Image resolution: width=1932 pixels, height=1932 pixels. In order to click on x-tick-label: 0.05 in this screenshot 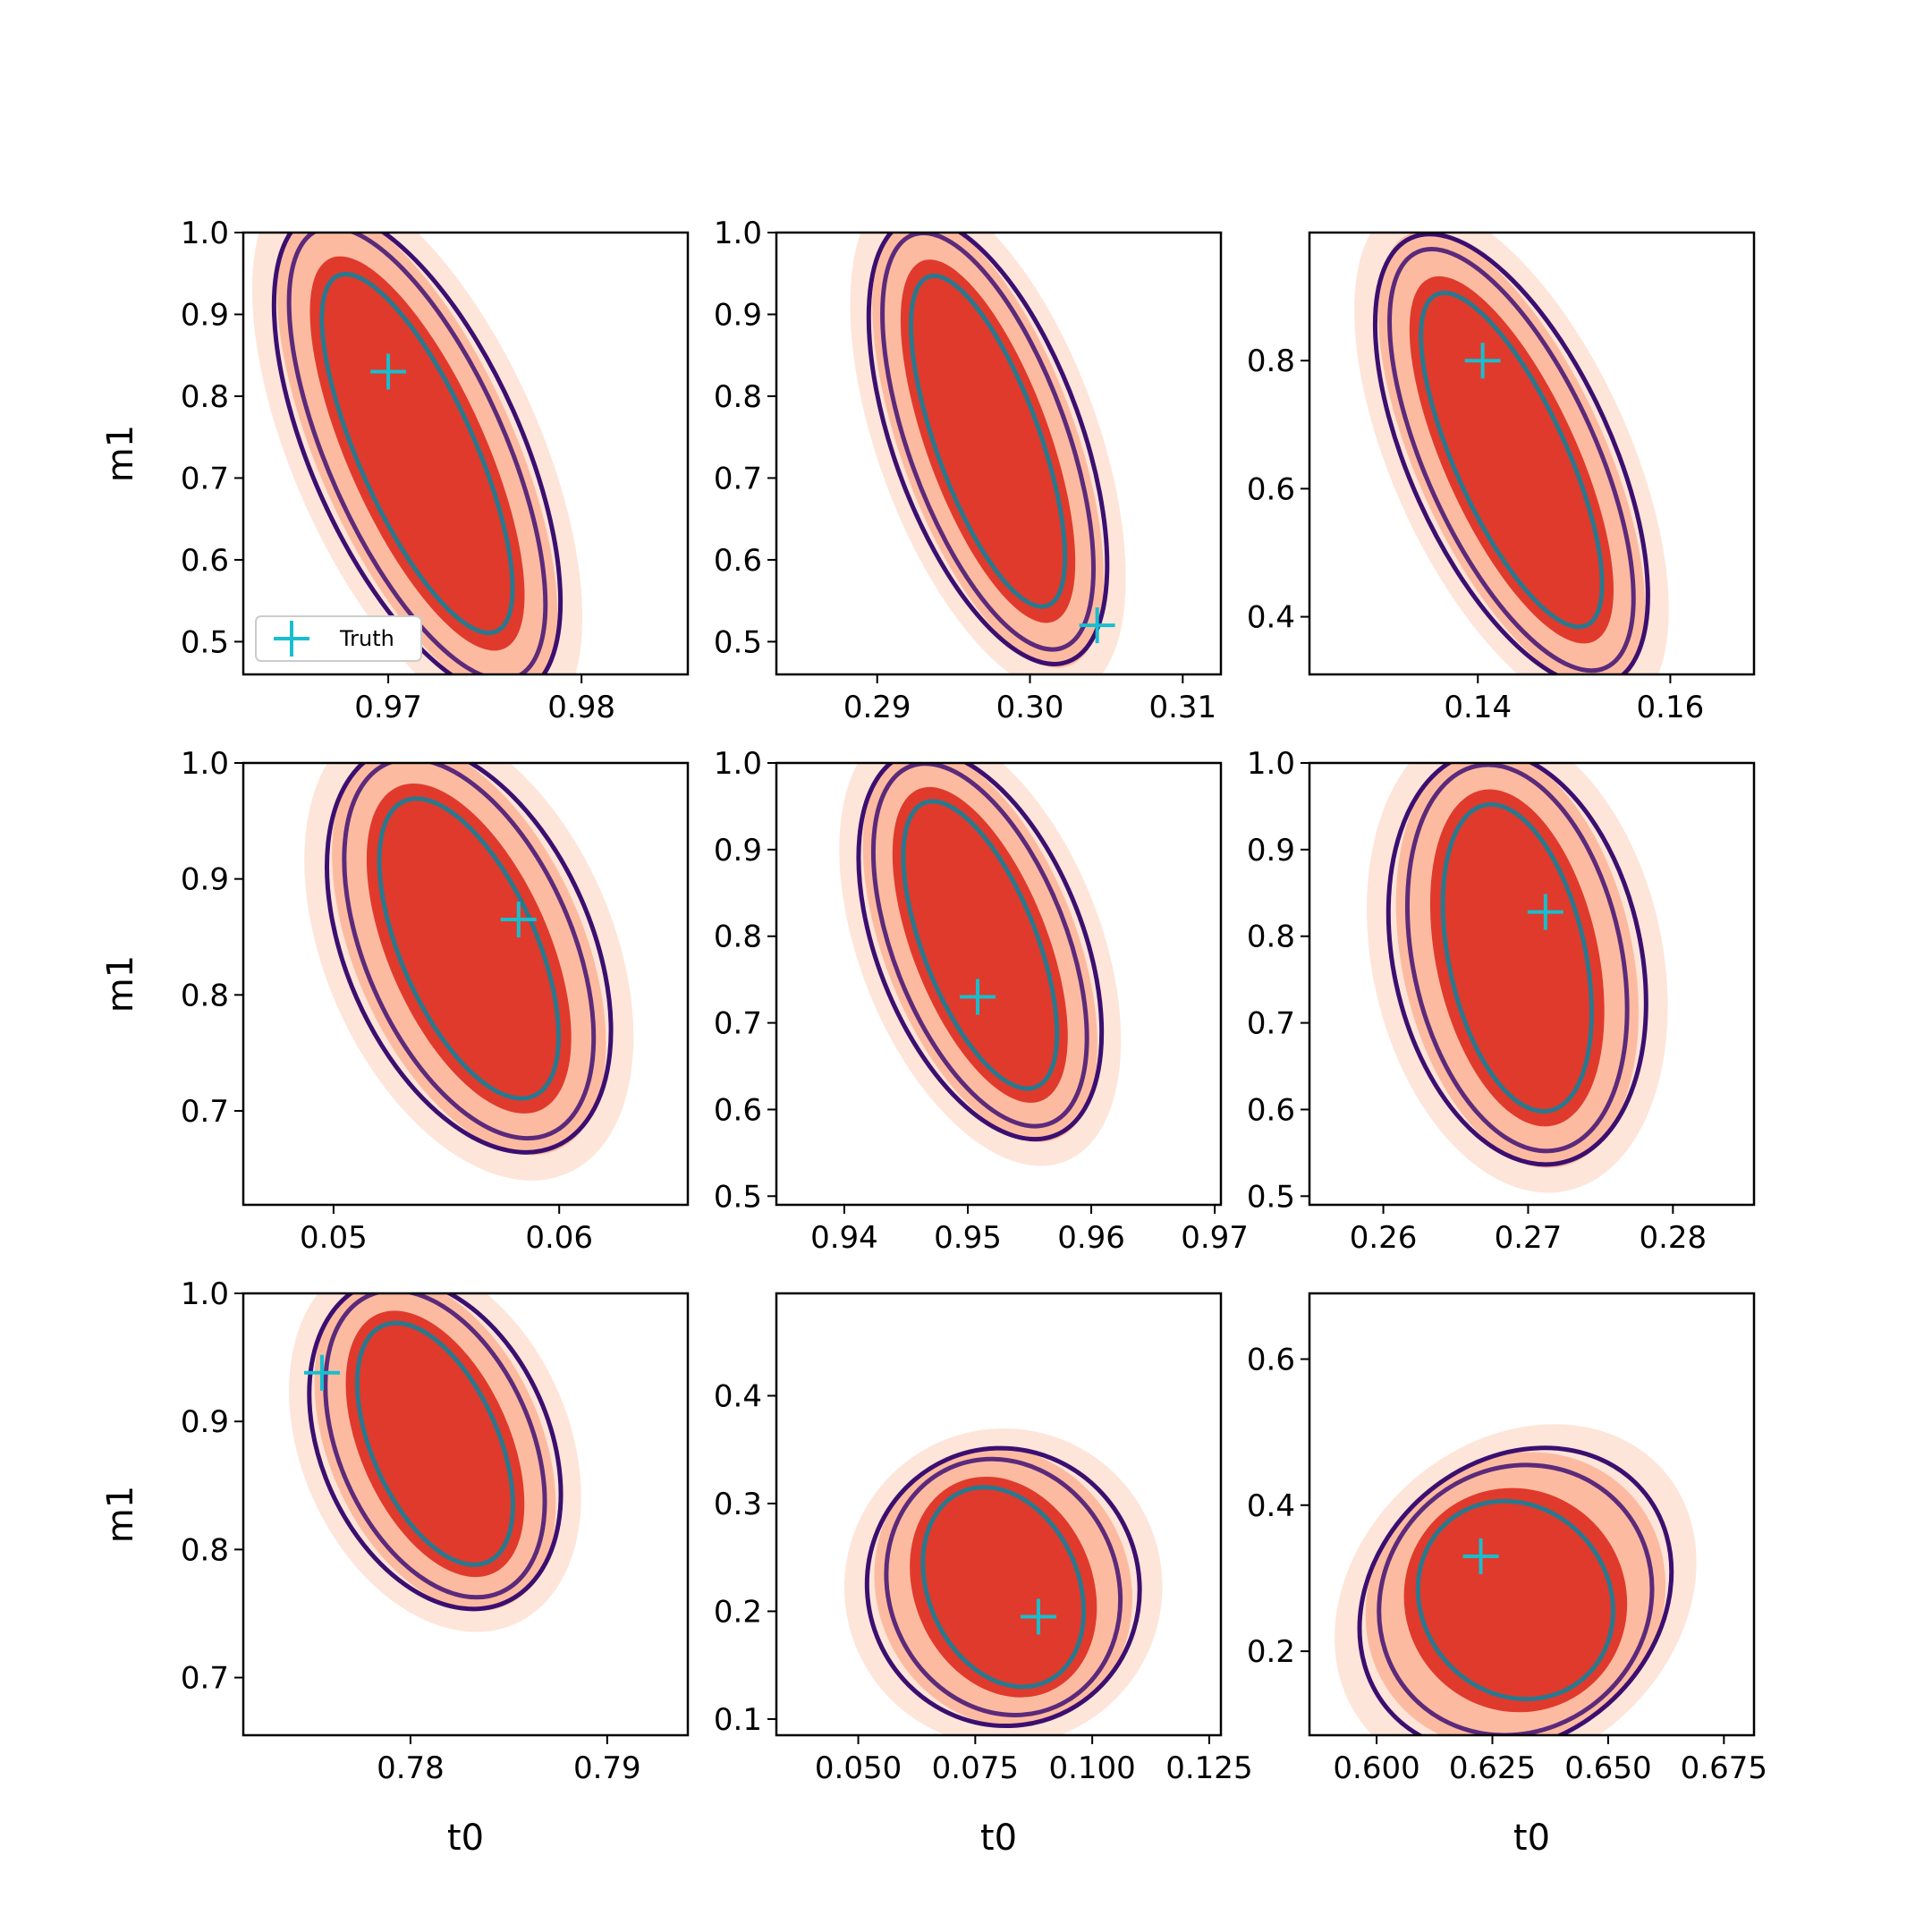, I will do `click(334, 1238)`.